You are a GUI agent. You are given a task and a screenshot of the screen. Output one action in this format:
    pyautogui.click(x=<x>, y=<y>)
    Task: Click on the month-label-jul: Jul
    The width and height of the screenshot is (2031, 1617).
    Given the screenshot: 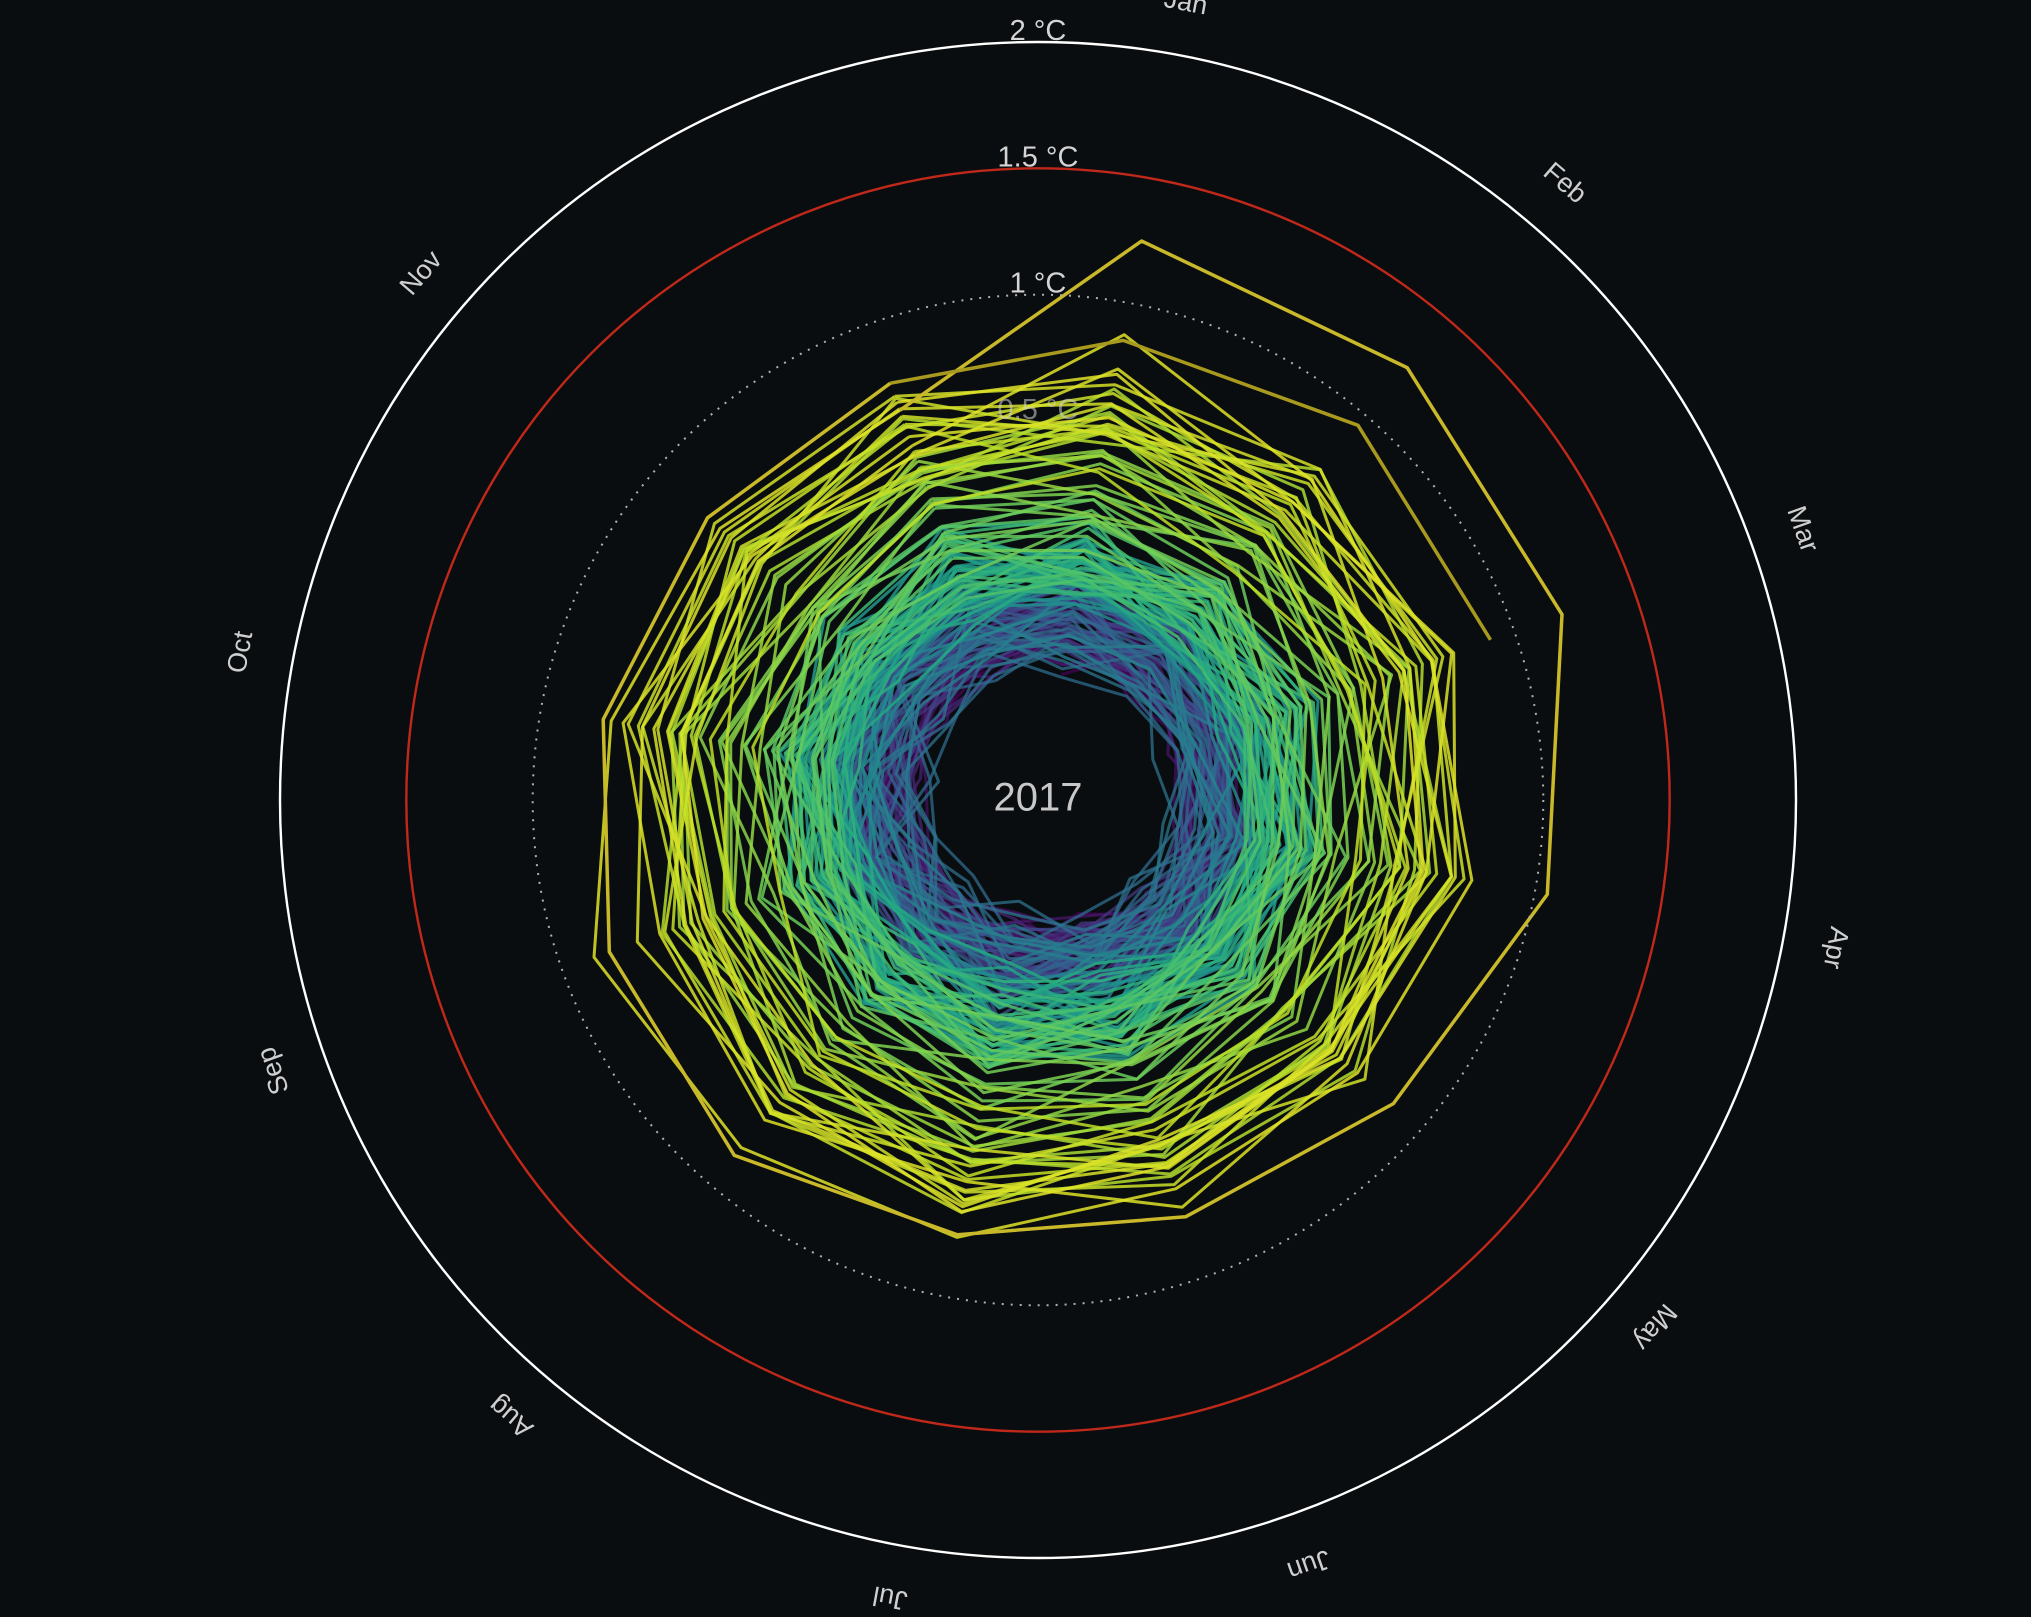 What is the action you would take?
    pyautogui.click(x=889, y=1598)
    